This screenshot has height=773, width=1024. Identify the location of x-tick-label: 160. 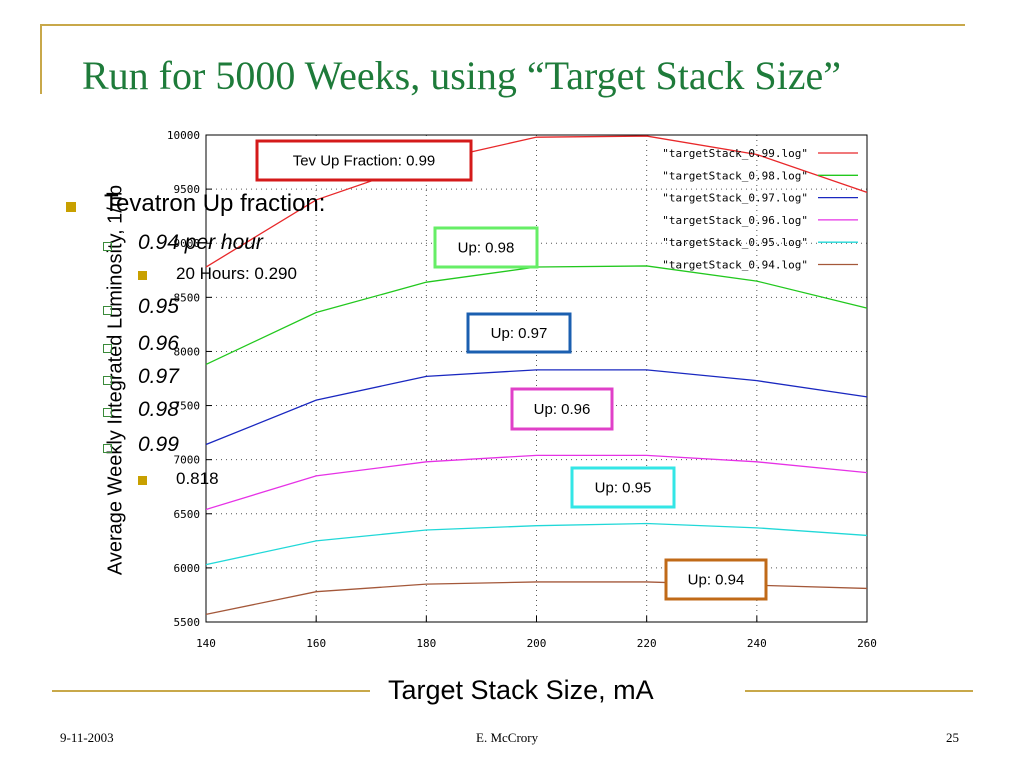
(316, 643).